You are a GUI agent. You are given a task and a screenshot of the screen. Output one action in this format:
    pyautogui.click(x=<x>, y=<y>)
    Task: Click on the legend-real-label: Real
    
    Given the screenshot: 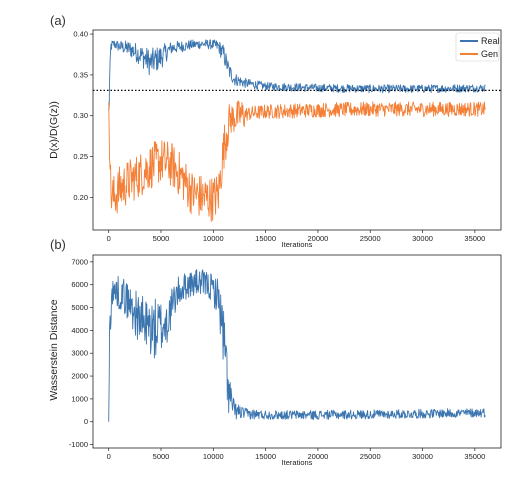 What is the action you would take?
    pyautogui.click(x=490, y=41)
    